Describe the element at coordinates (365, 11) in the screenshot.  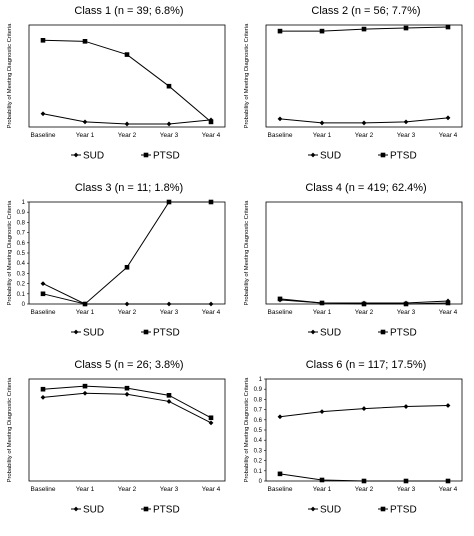
I see `chart-title: Class 2 (n = 56; 7.7%)` at that location.